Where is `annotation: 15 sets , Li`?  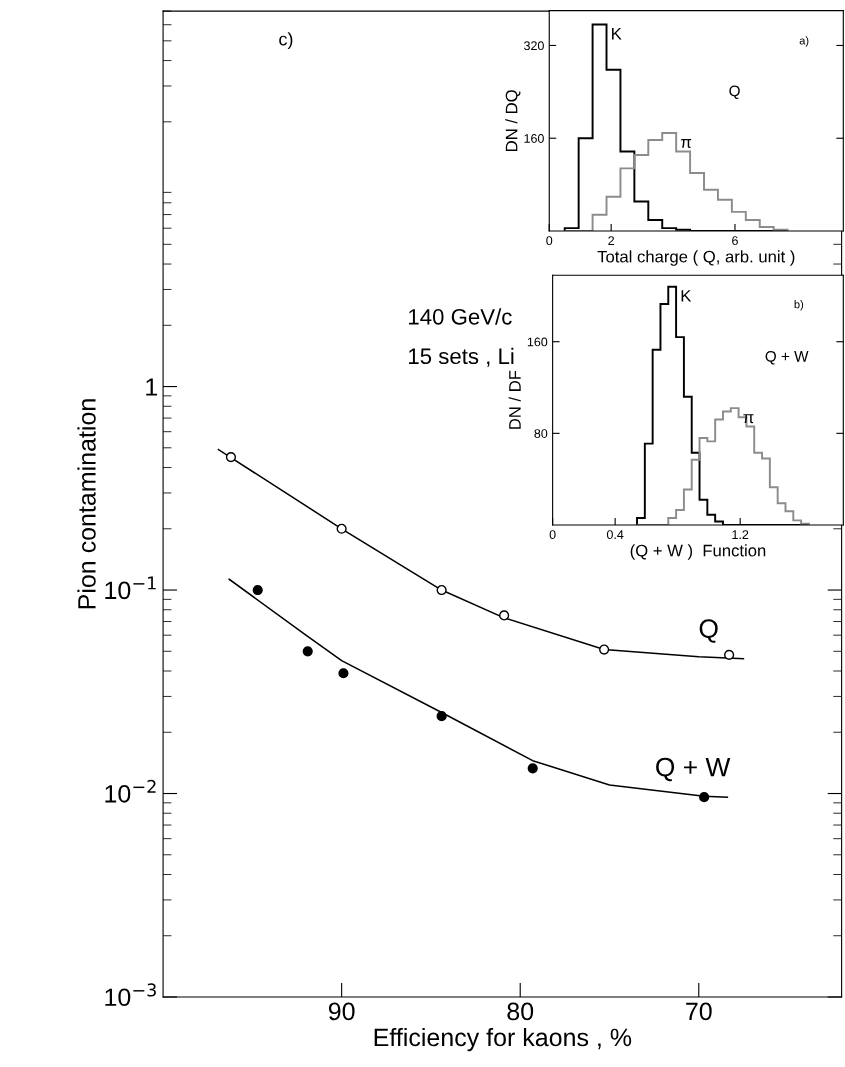
annotation: 15 sets , Li is located at coordinates (461, 357).